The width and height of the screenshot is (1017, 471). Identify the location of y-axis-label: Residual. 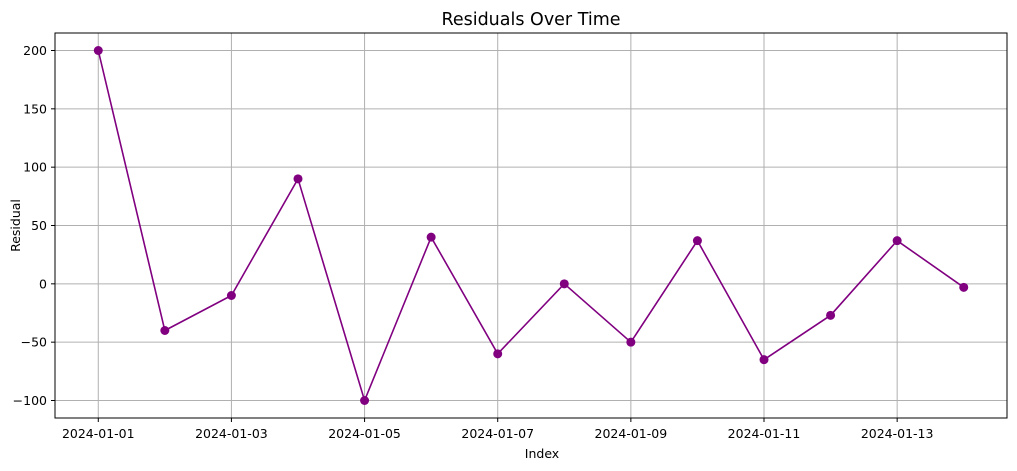
(15, 225).